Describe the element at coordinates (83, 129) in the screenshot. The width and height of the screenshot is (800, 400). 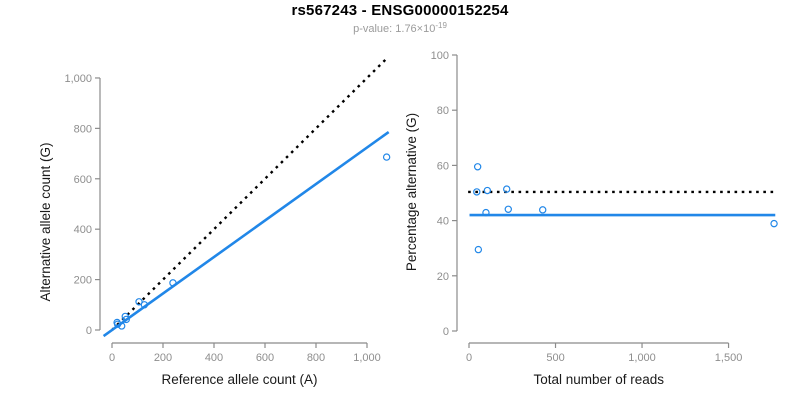
I see `y-tick-label: 800` at that location.